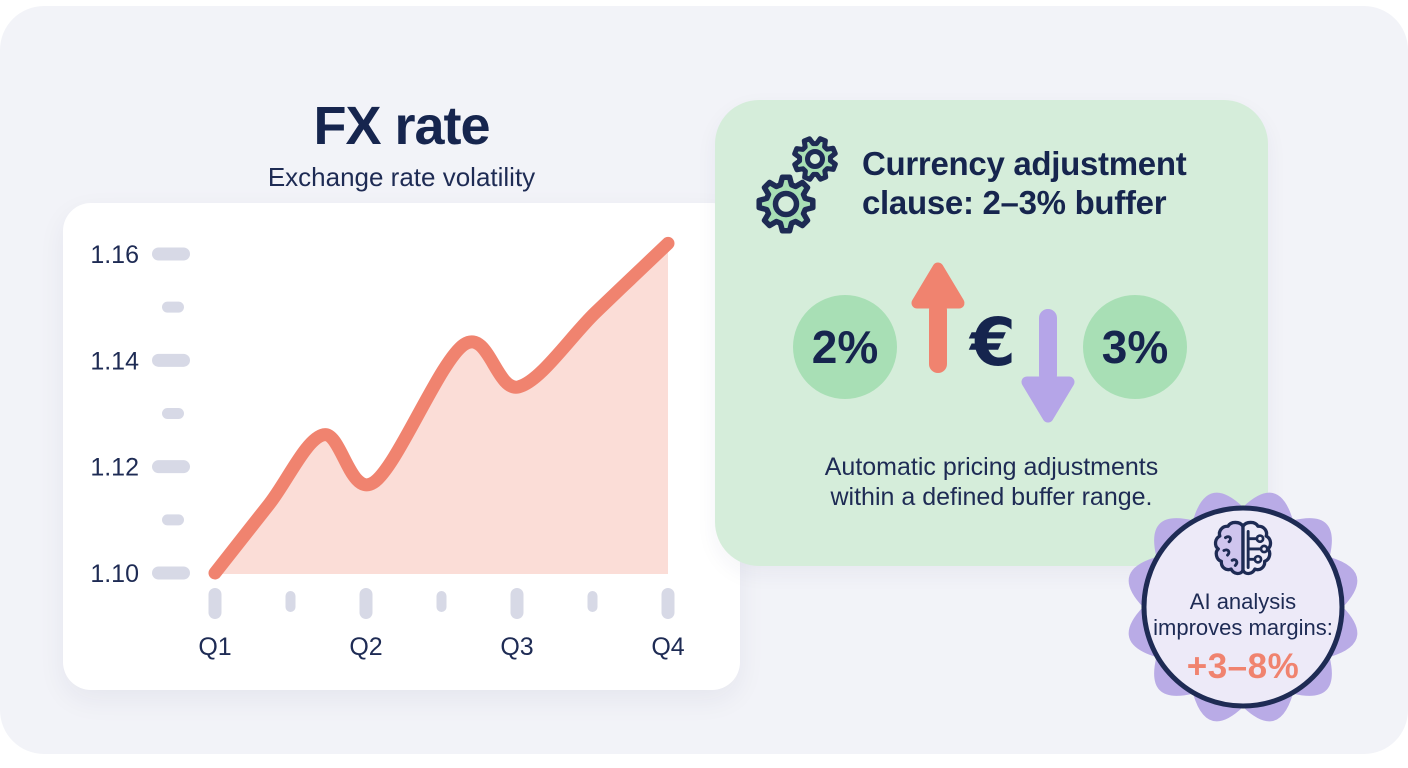 This screenshot has width=1408, height=768. I want to click on seal-inner-circle, so click(1243, 607).